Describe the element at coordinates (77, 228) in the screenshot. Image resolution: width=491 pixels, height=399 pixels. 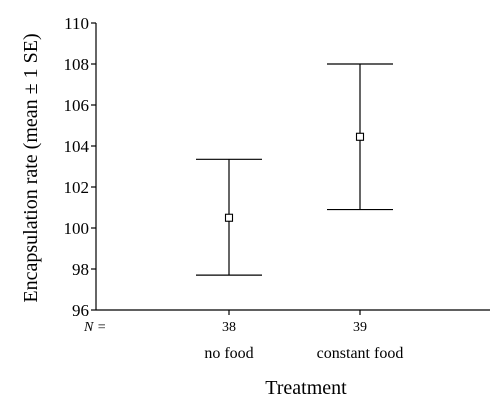
I see `y-tick-label: 100` at that location.